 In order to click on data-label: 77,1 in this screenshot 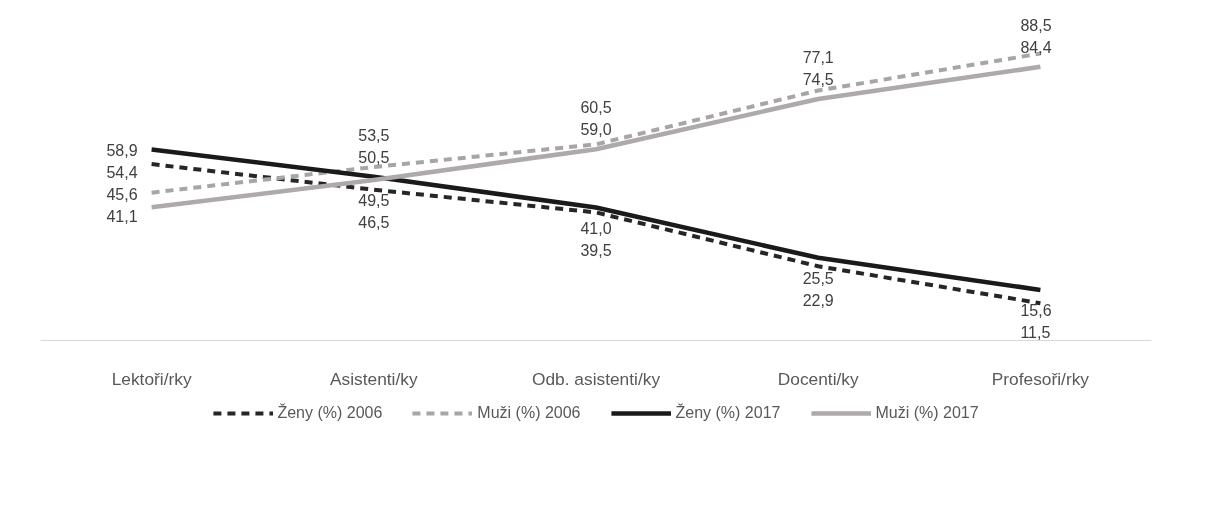, I will do `click(818, 57)`.